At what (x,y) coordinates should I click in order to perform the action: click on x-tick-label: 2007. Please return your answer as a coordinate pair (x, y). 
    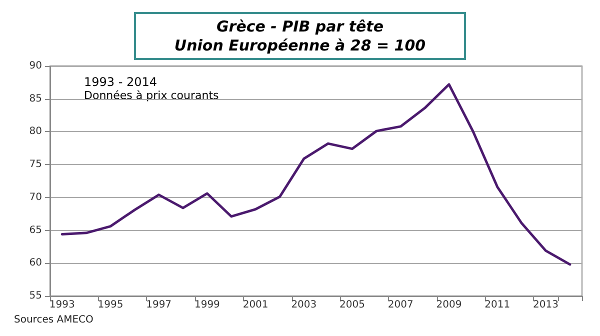
    Looking at the image, I should click on (401, 305).